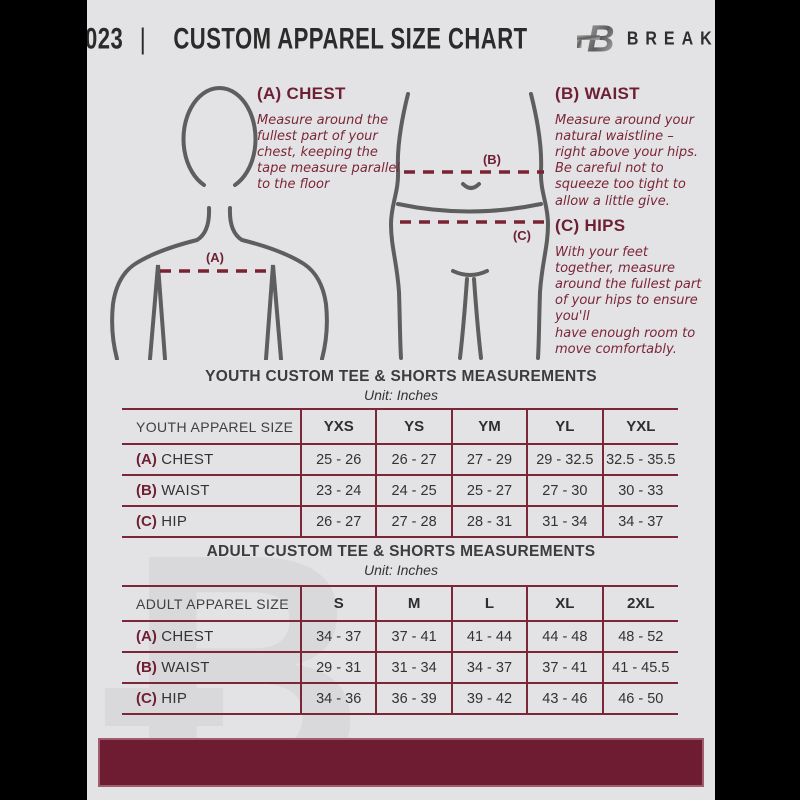 Image resolution: width=800 pixels, height=800 pixels. What do you see at coordinates (401, 762) in the screenshot?
I see `footer-accent-bar` at bounding box center [401, 762].